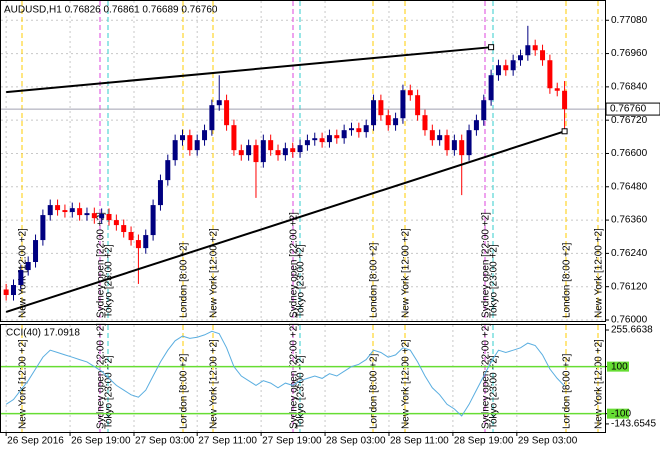  What do you see at coordinates (43, 333) in the screenshot?
I see `cci-label: CCI(40) 17.0918` at bounding box center [43, 333].